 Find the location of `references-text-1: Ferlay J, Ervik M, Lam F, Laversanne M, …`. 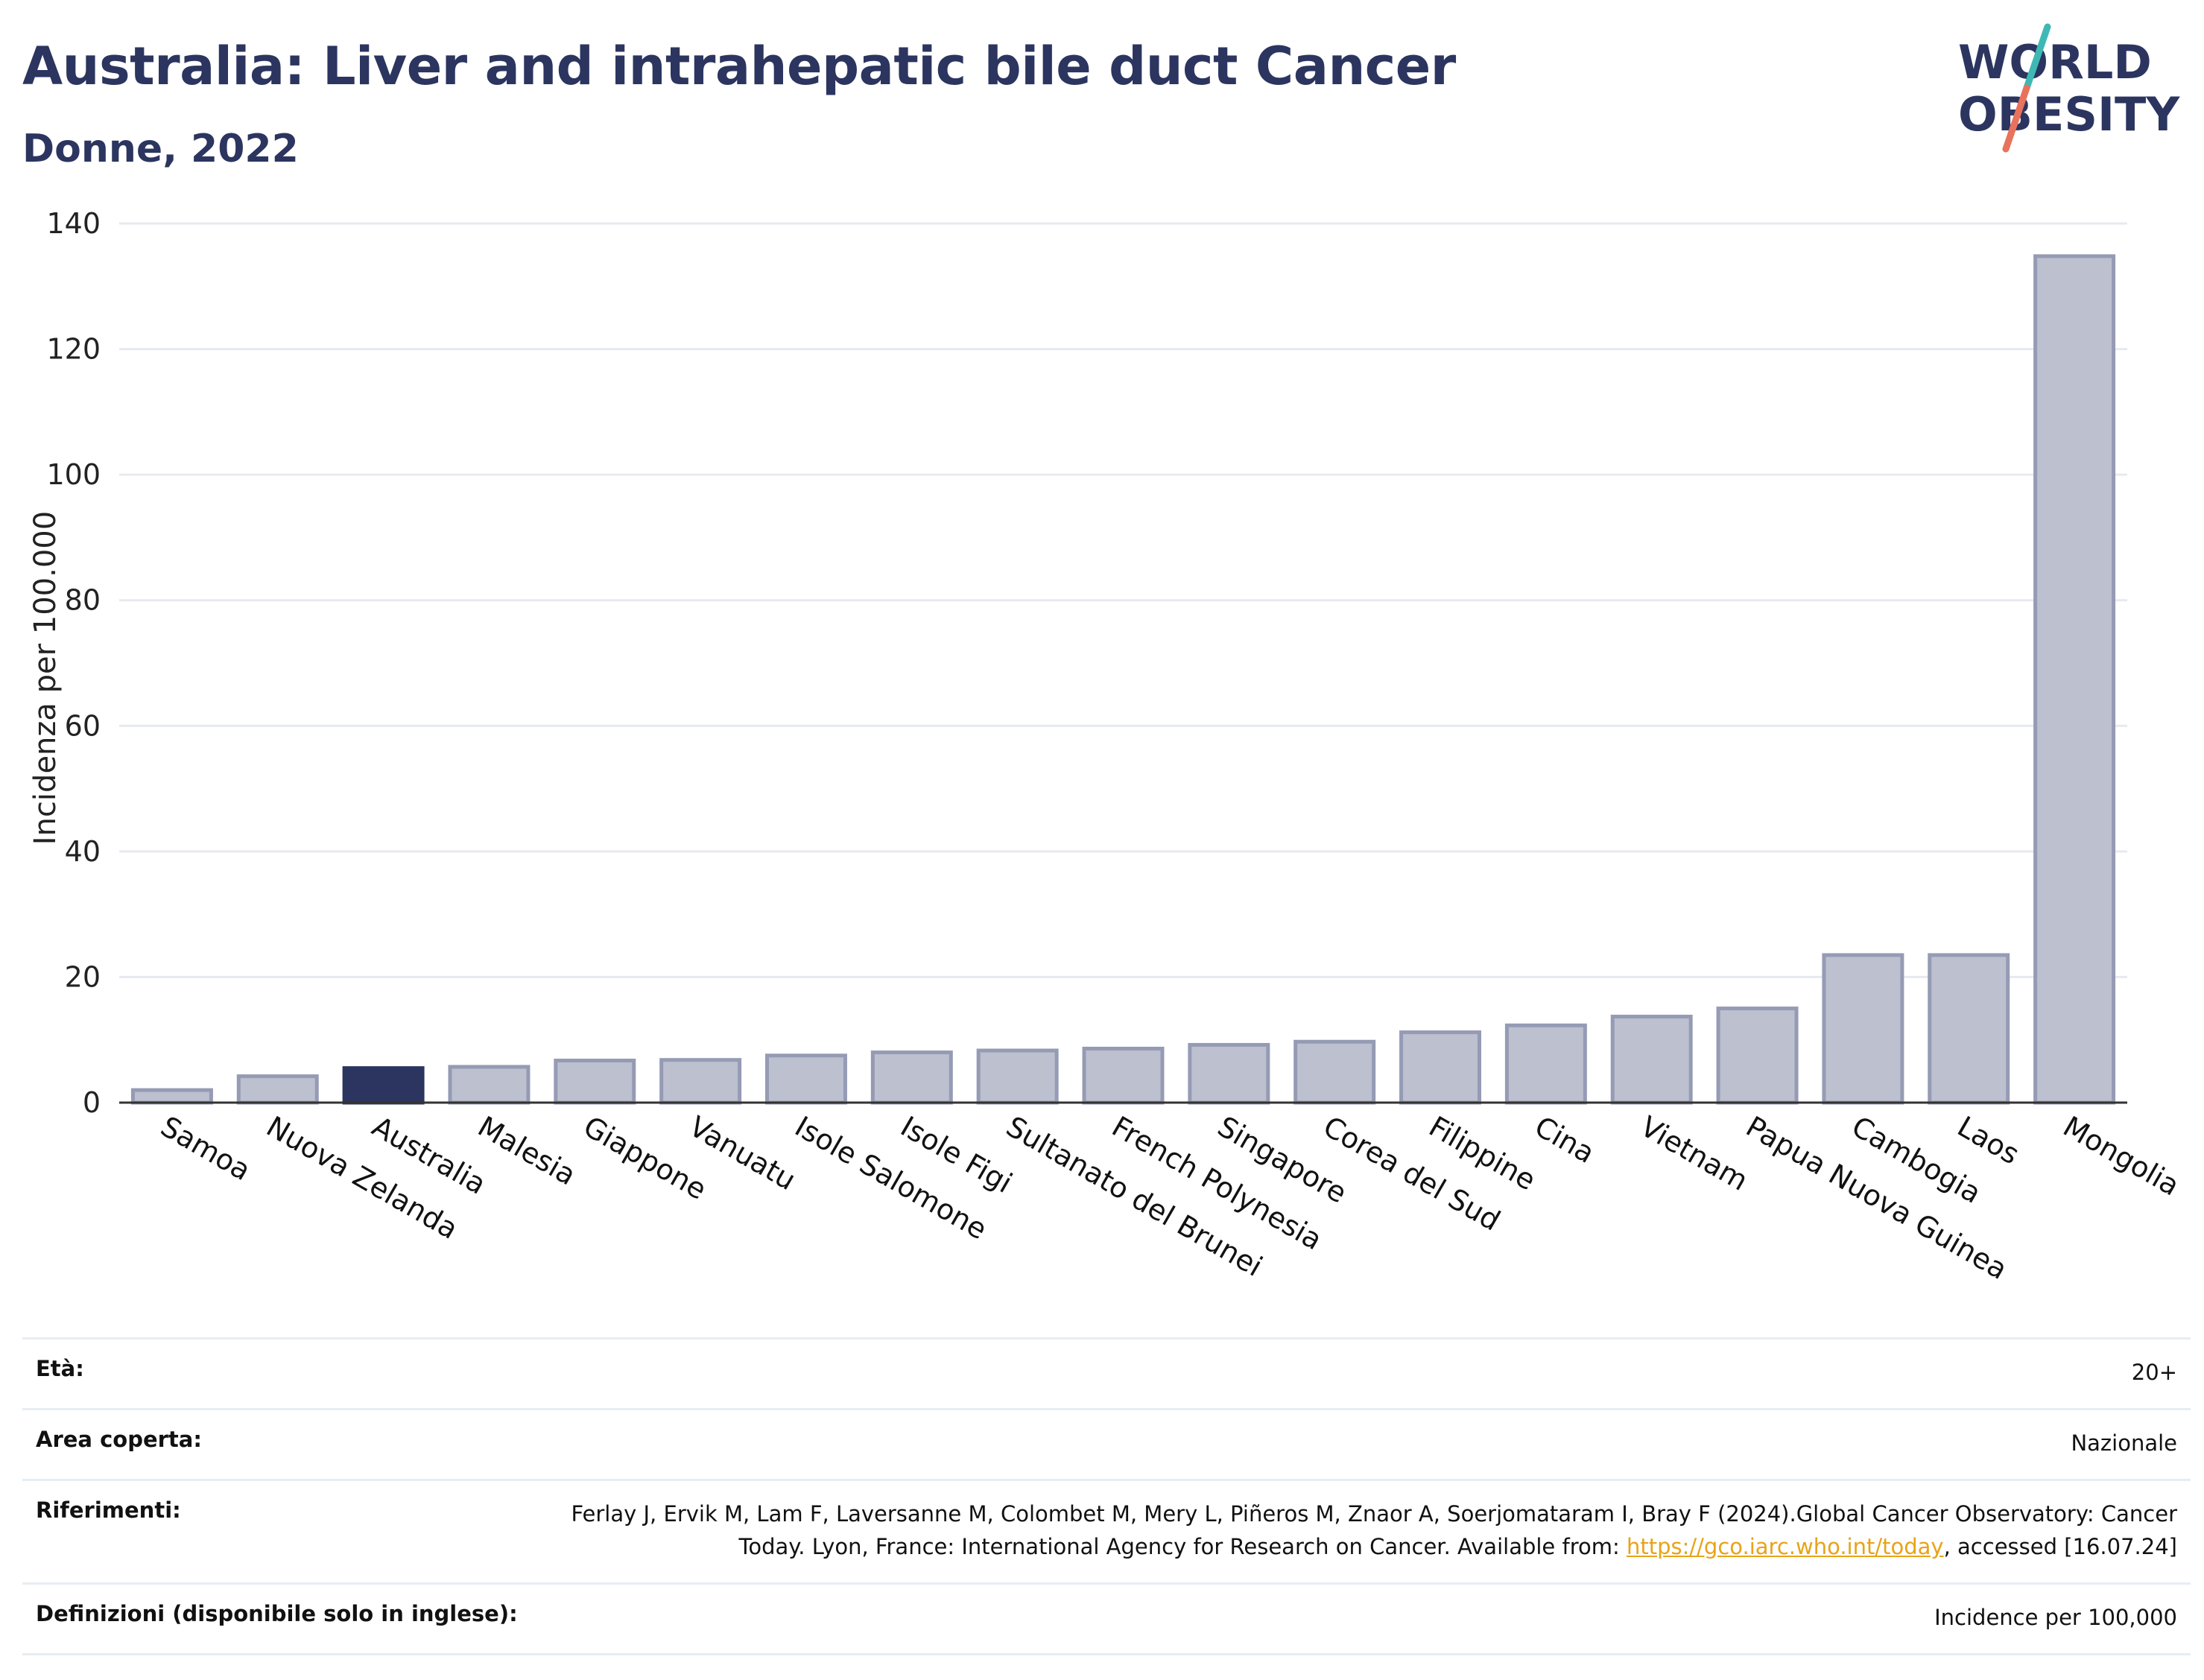

references-text-1: Ferlay J, Ervik M, Lam F, Laversanne M, … is located at coordinates (1374, 1530).